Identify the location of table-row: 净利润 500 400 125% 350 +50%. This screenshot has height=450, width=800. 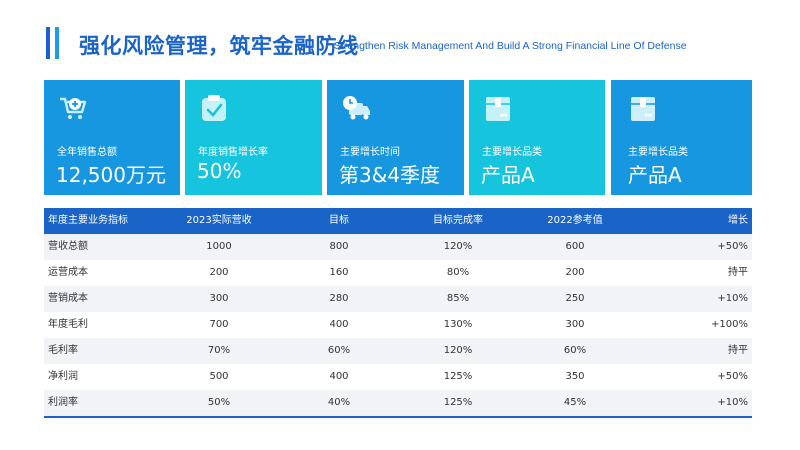
(398, 377).